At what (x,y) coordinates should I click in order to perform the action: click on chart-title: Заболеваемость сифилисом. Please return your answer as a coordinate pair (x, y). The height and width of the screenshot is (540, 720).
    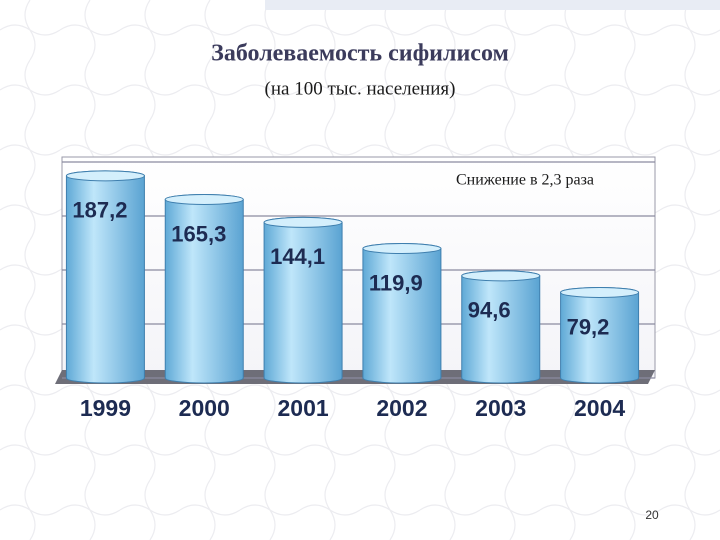
    Looking at the image, I should click on (360, 54).